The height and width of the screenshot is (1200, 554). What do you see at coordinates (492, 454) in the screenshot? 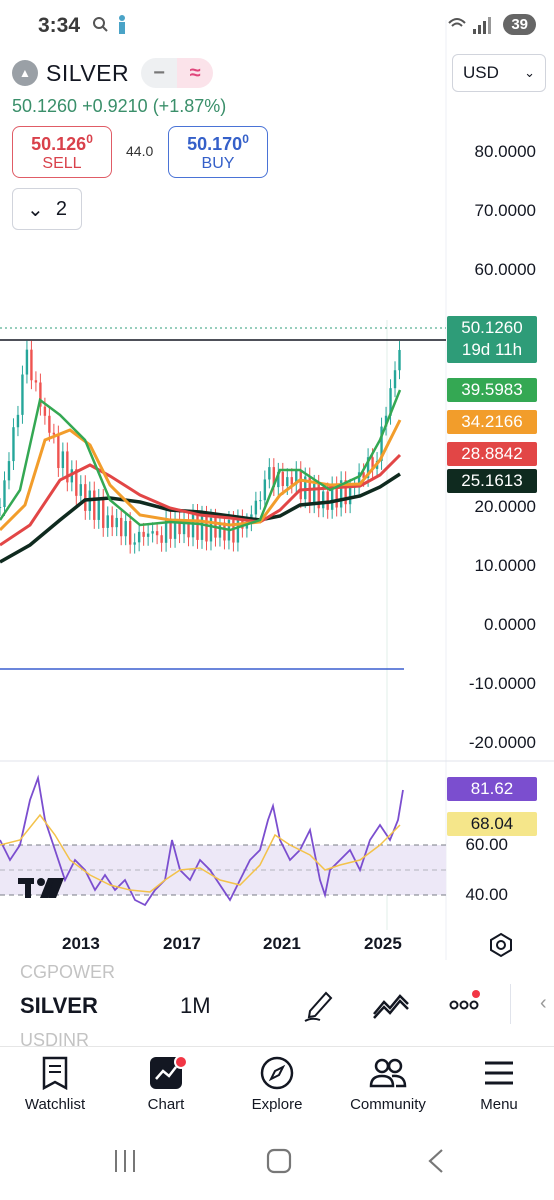
I see `ma-badge-red: 28.8842` at bounding box center [492, 454].